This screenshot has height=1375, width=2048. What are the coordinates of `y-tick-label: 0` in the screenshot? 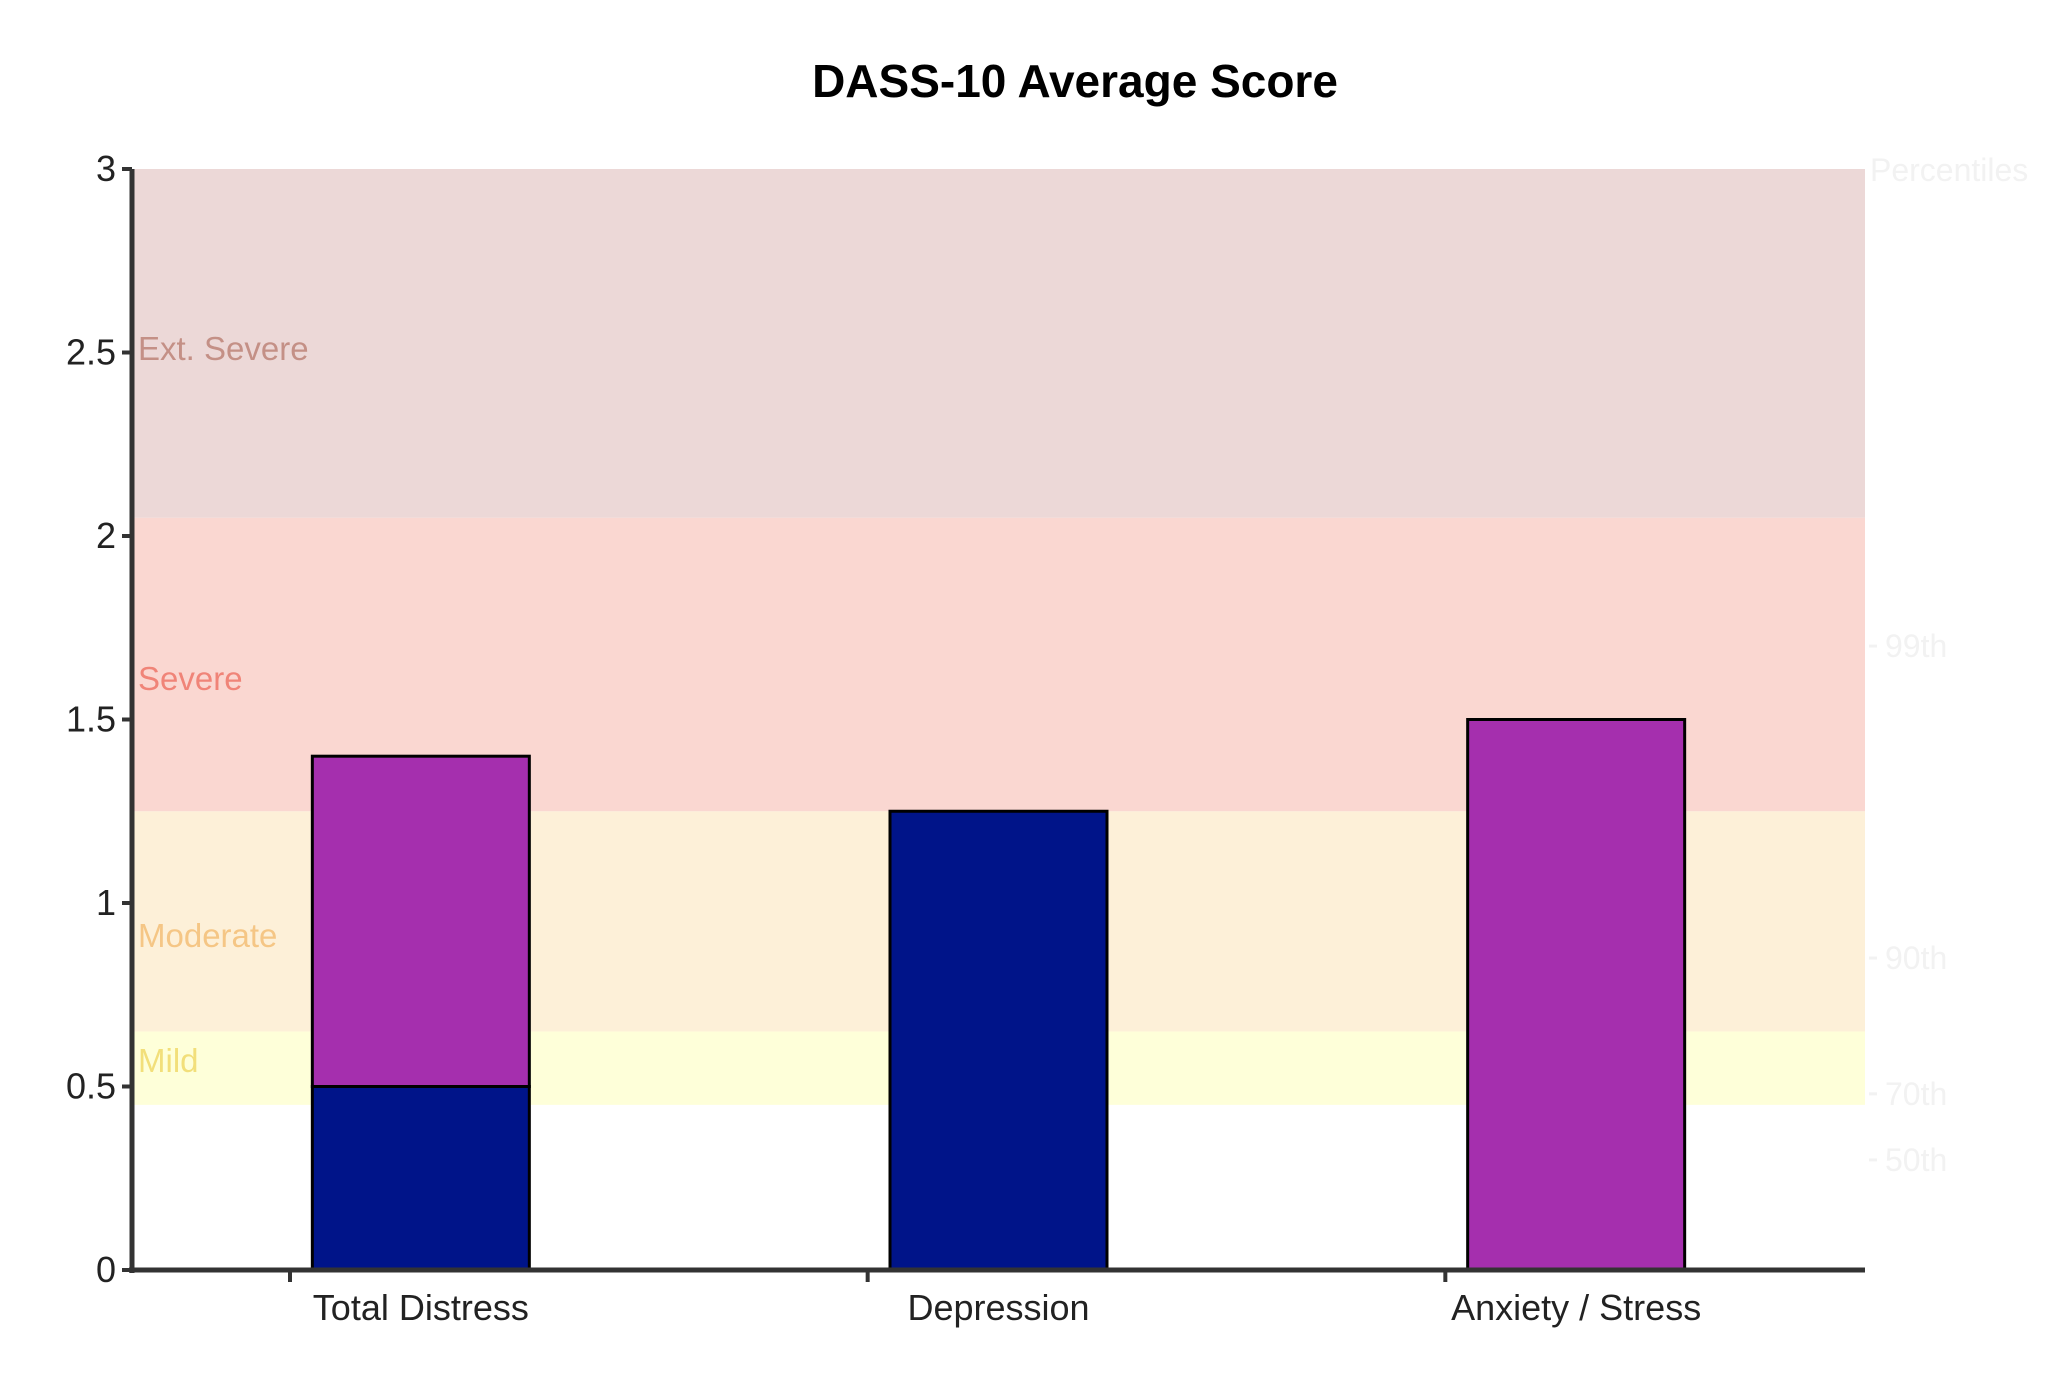 It's located at (106, 1269).